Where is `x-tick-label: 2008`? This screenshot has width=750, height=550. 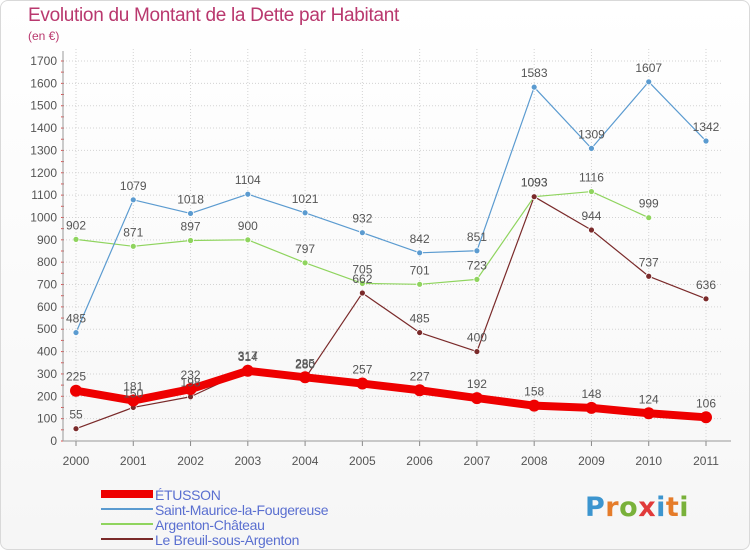 x-tick-label: 2008 is located at coordinates (534, 461).